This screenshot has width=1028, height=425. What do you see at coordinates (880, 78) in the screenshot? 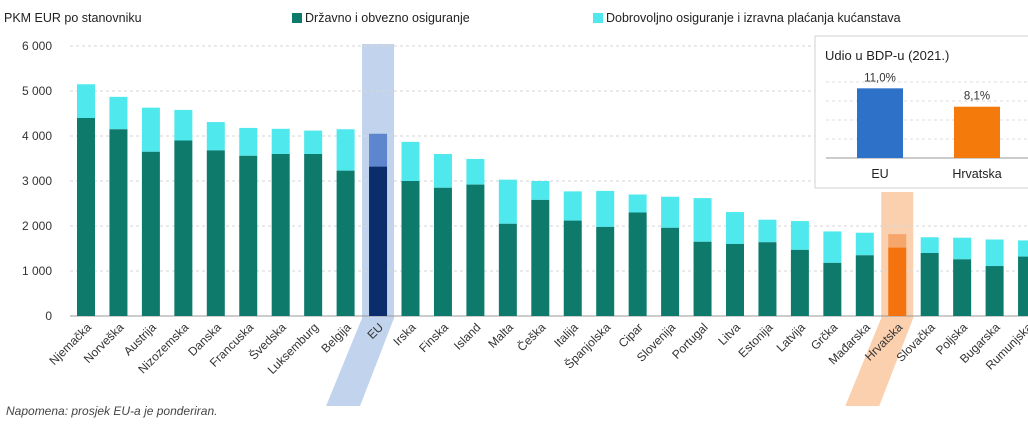
I see `inset-value-label: 11,0%` at bounding box center [880, 78].